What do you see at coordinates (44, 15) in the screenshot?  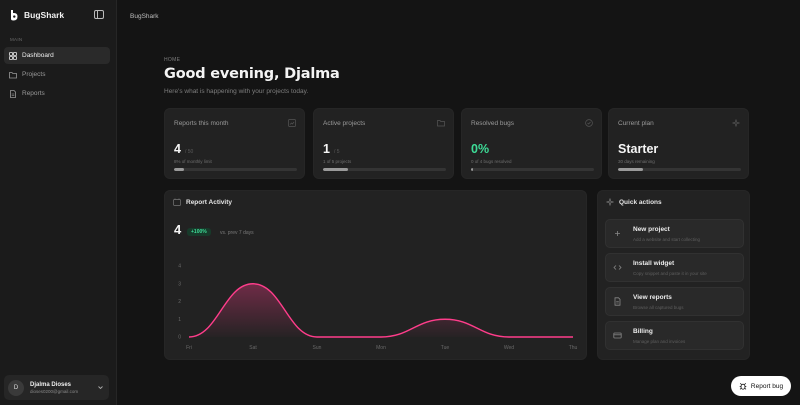 I see `brand-name: BugShark` at bounding box center [44, 15].